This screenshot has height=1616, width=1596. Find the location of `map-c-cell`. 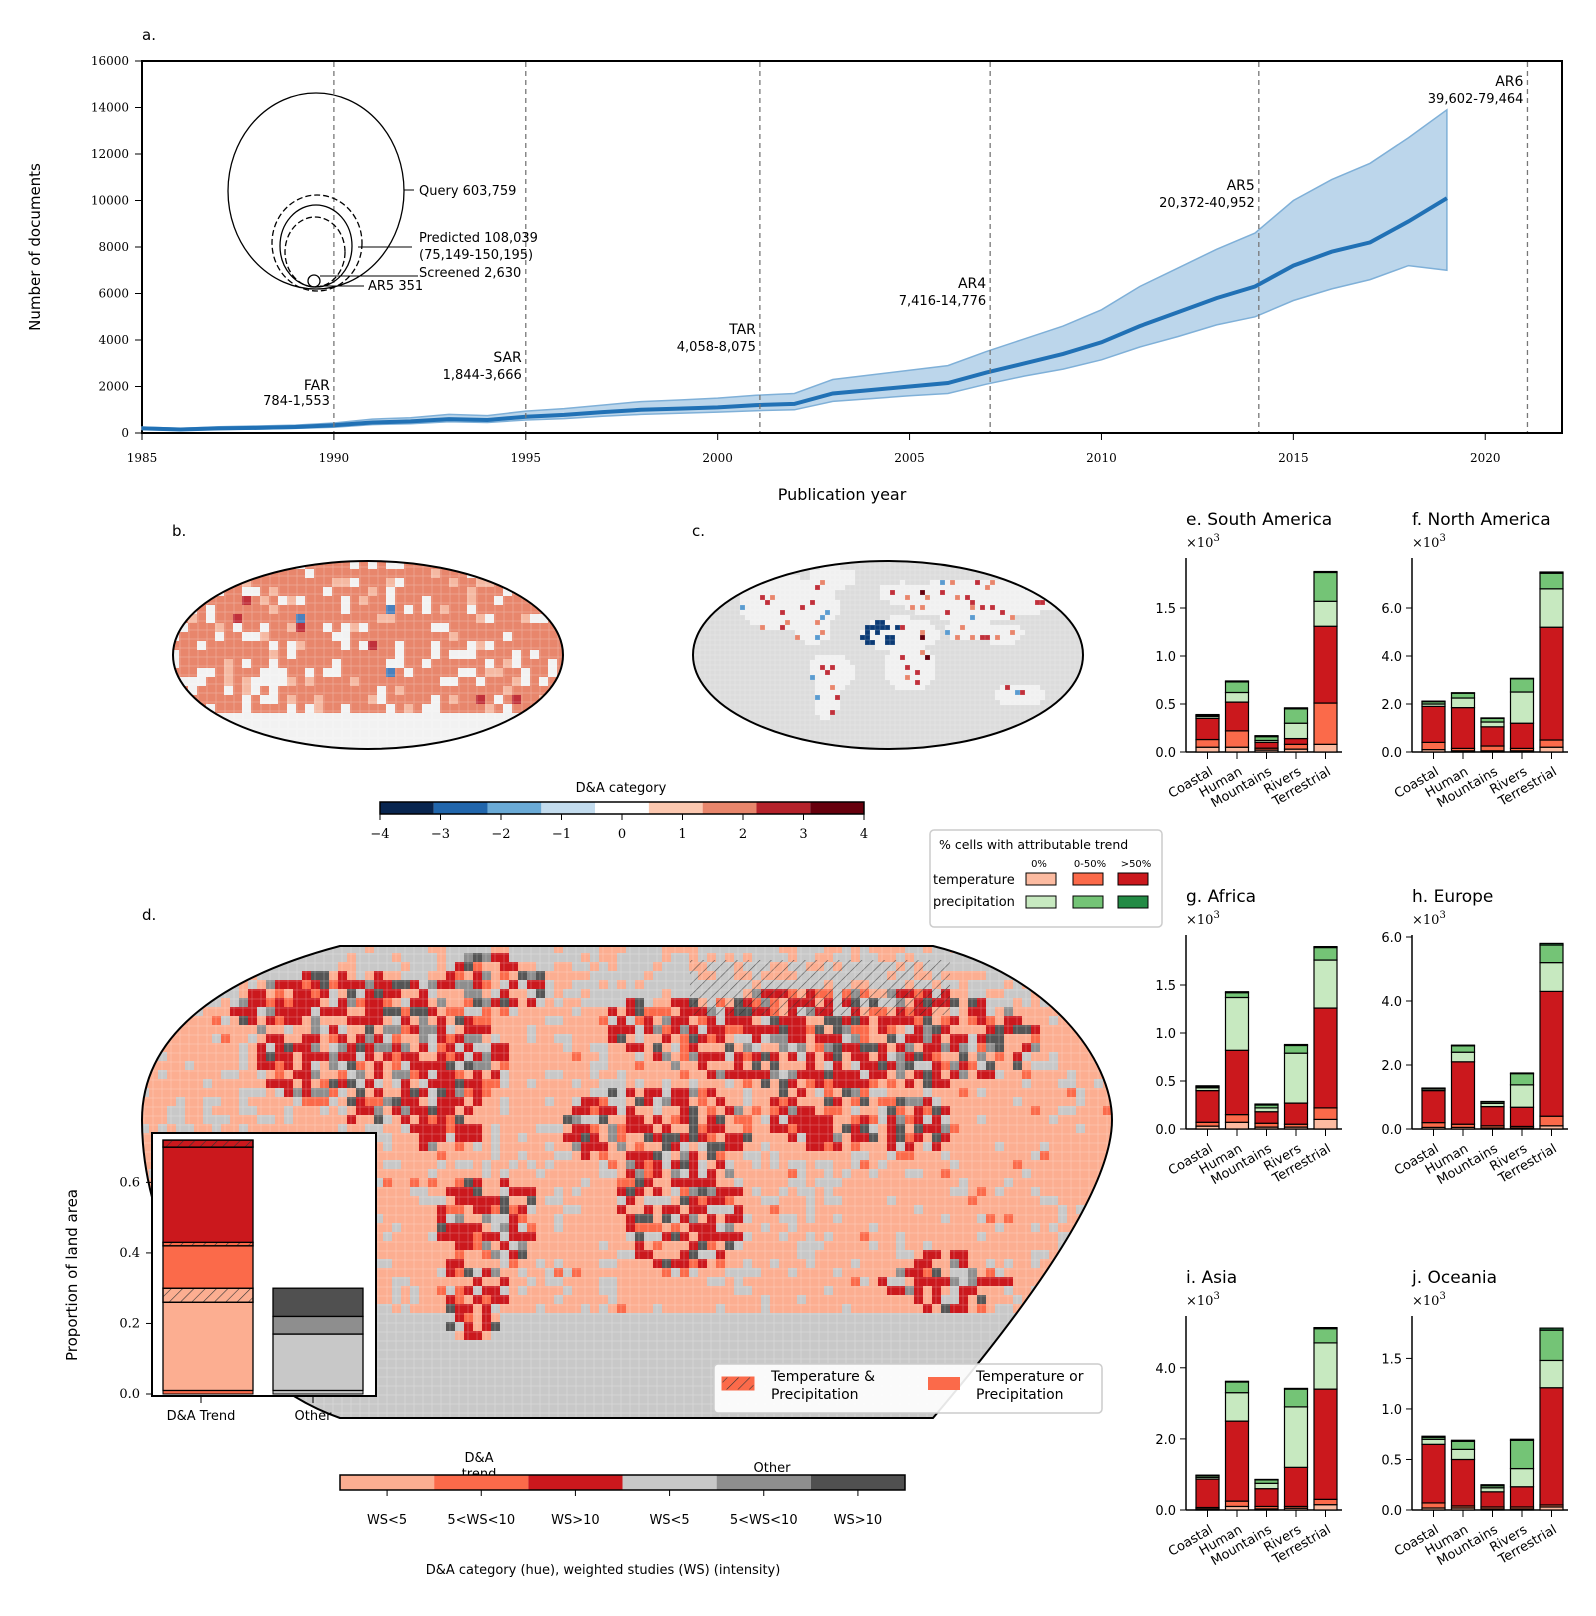

map-c-cell is located at coordinates (757, 577).